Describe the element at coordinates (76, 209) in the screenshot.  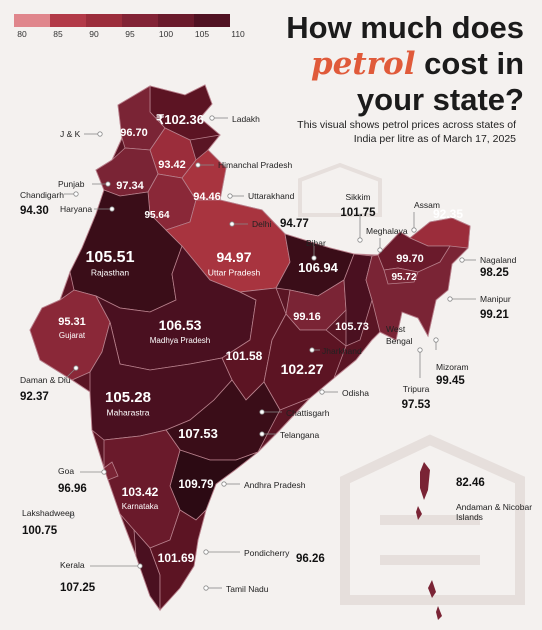
I see `haryana-name: Haryana` at that location.